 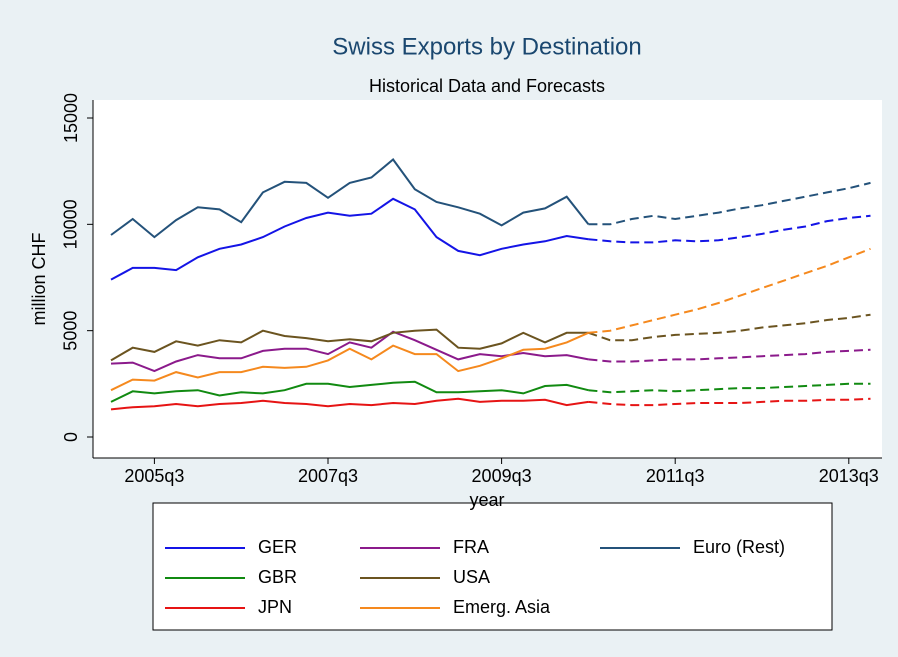 I want to click on x-tick-label: 2011q3, so click(x=675, y=476).